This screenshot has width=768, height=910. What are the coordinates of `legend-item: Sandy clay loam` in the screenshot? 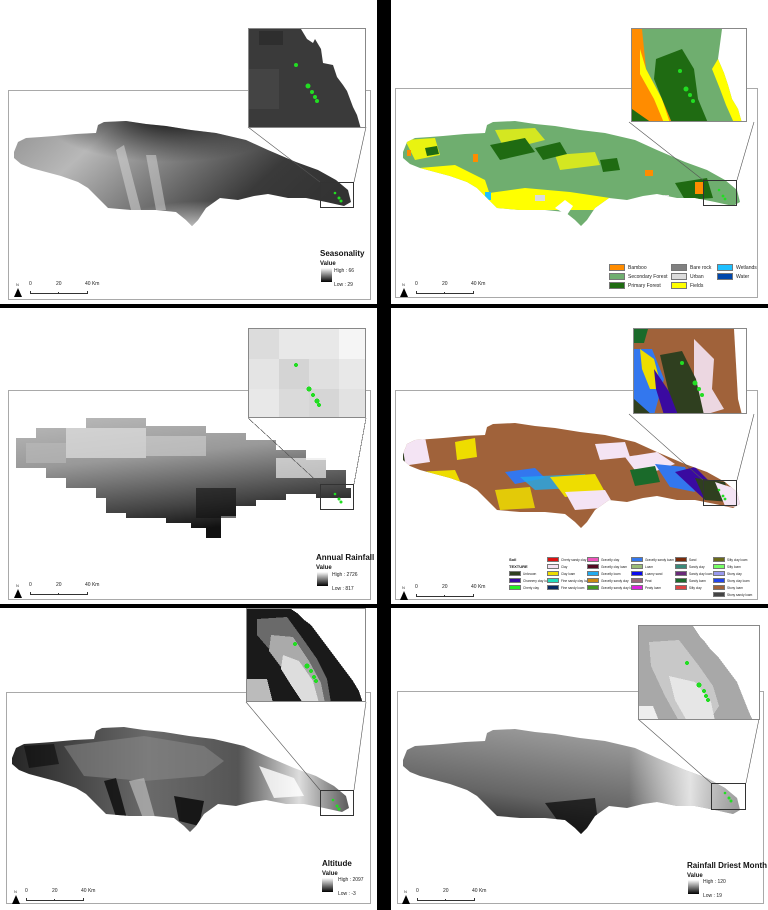 It's located at (693, 573).